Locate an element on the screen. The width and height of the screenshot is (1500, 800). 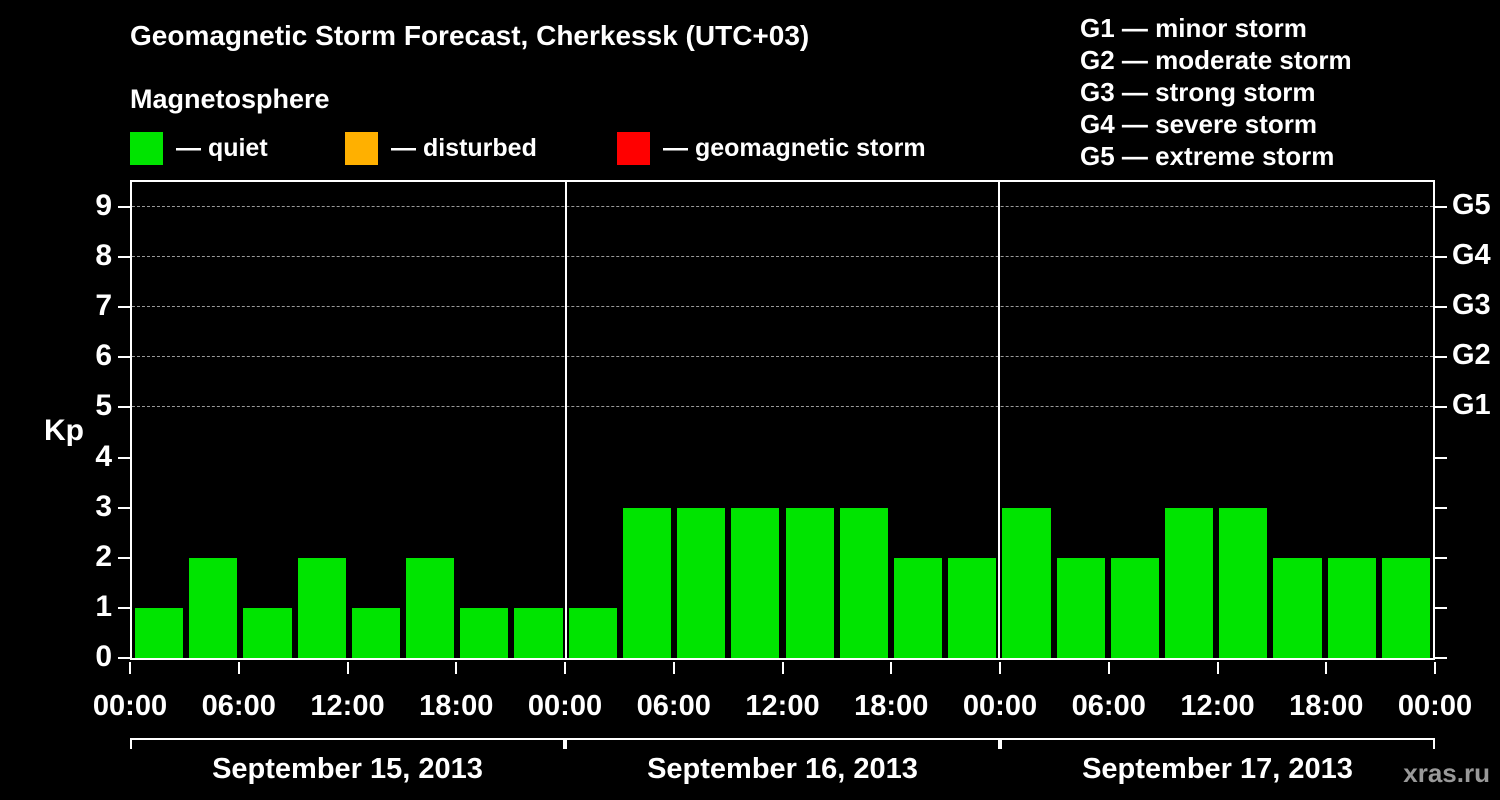
legend-swatch-quiet-icon is located at coordinates (146, 148).